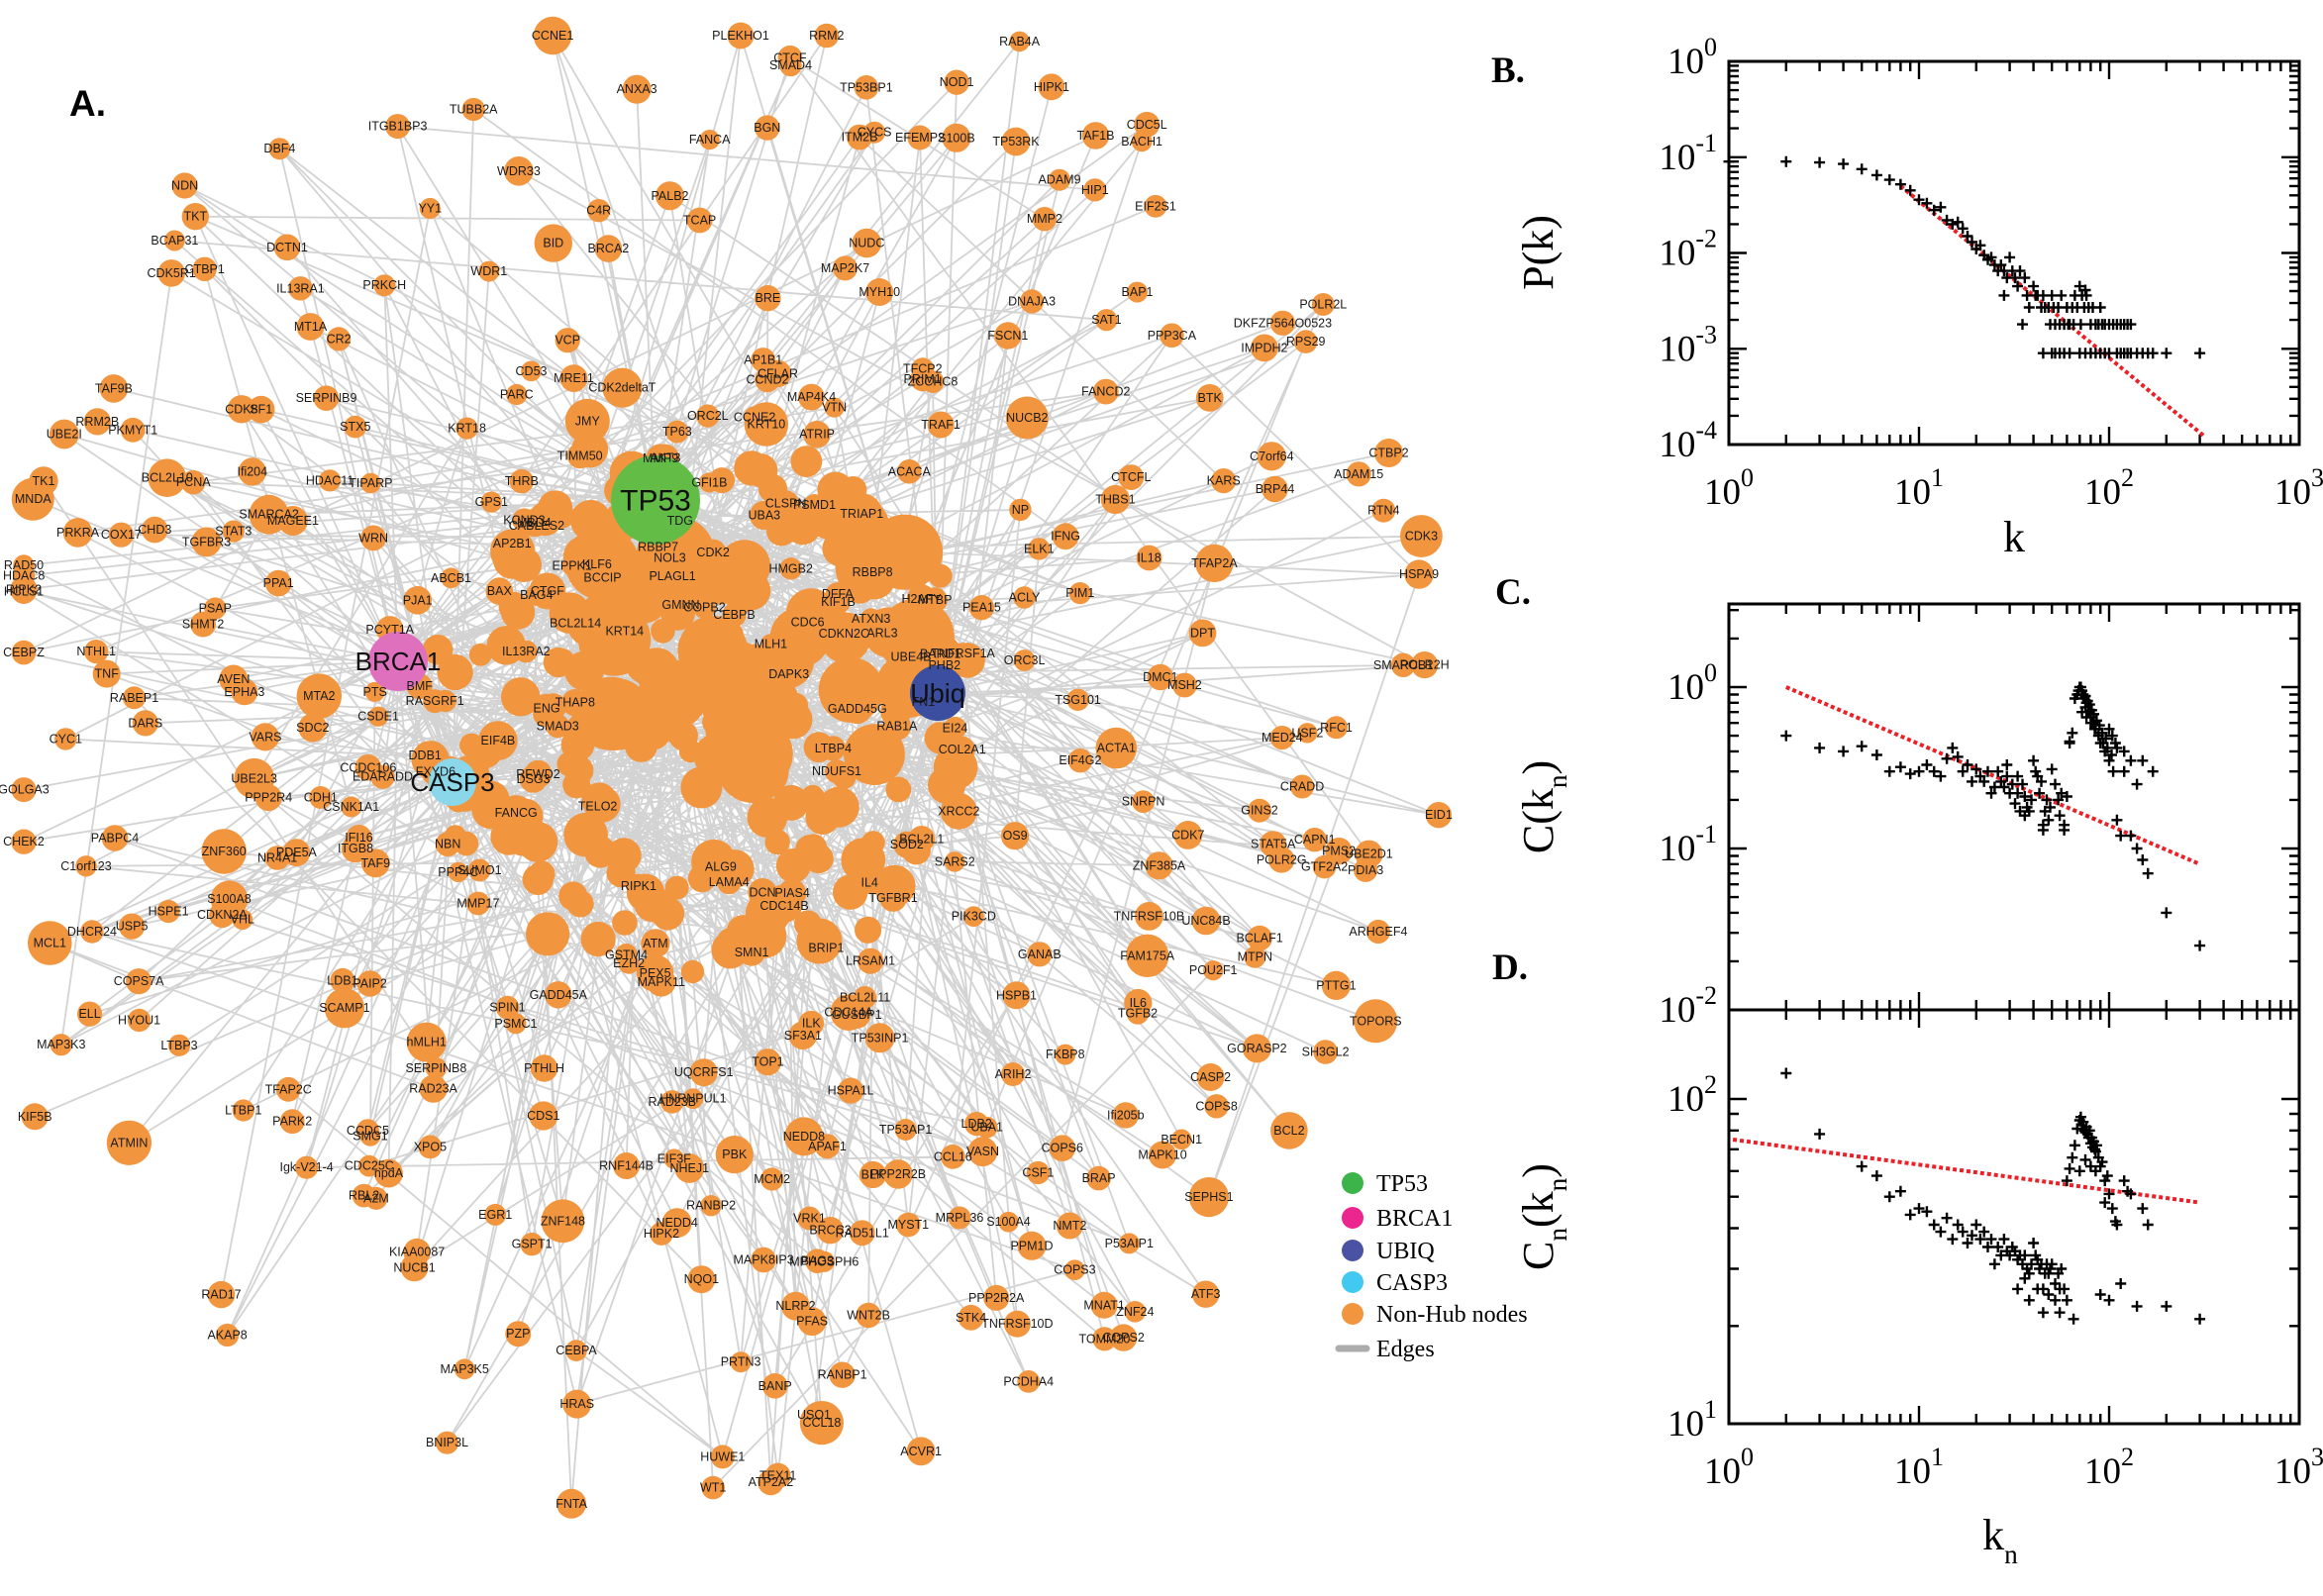  Describe the element at coordinates (1337, 728) in the screenshot. I see `gene-label: RFC1` at that location.